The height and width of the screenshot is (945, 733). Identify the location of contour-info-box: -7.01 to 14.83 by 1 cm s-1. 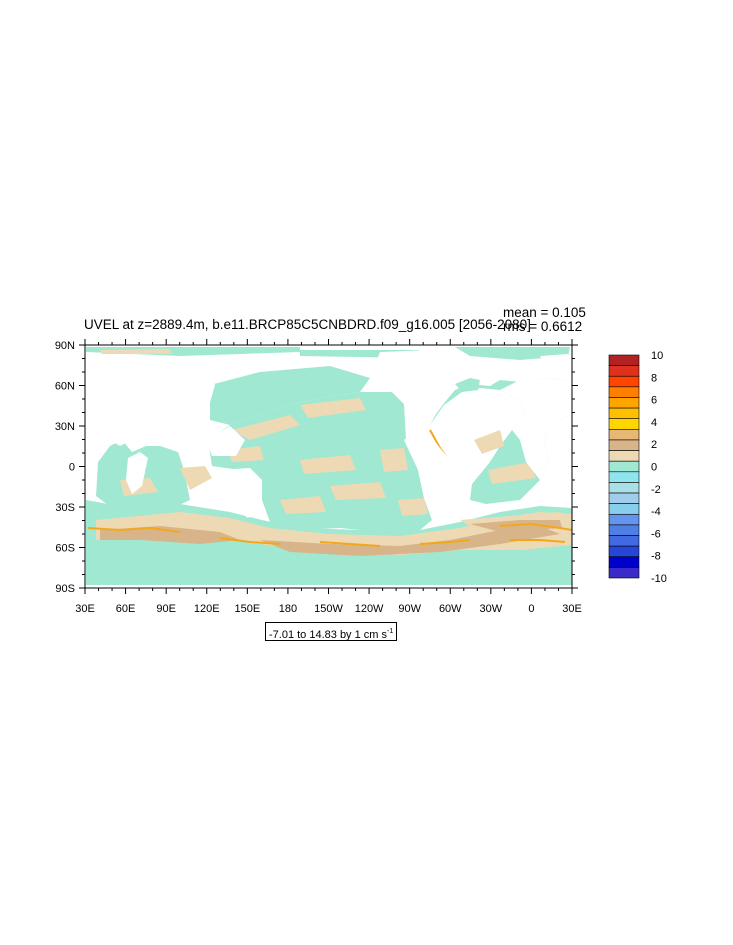
(331, 631).